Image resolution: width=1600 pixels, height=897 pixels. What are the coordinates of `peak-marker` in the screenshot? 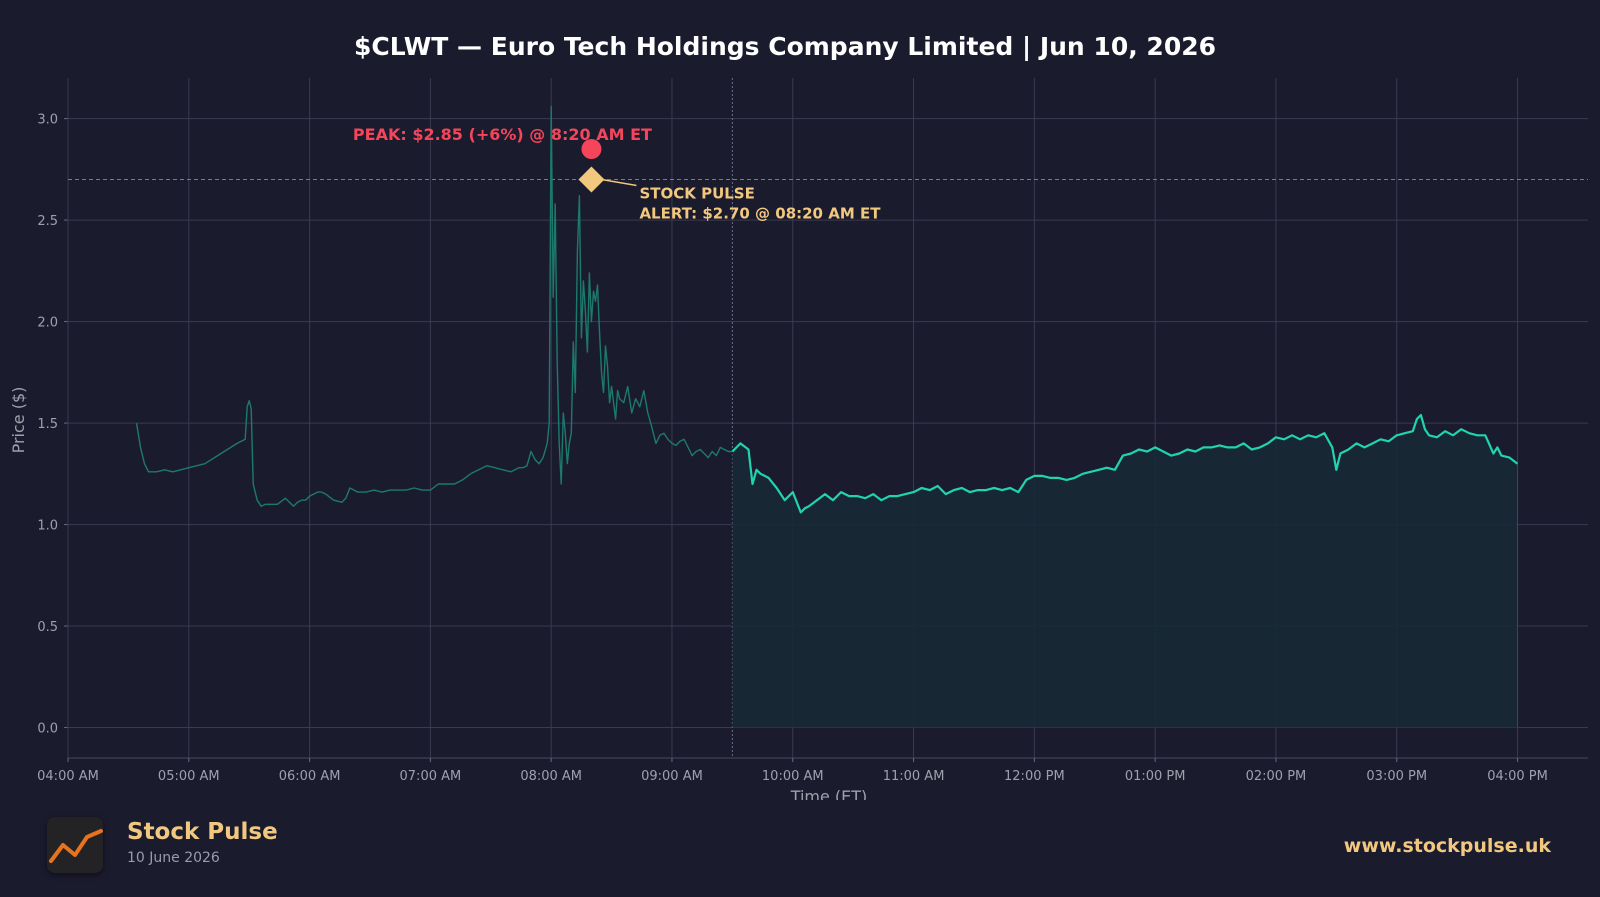 It's located at (591, 149).